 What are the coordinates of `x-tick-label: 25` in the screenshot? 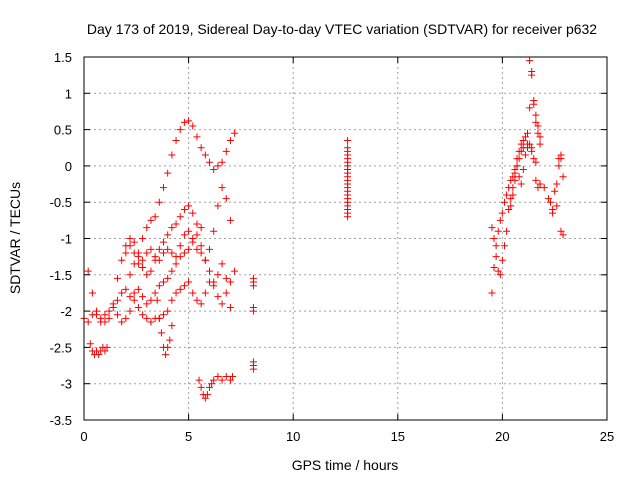 It's located at (607, 436).